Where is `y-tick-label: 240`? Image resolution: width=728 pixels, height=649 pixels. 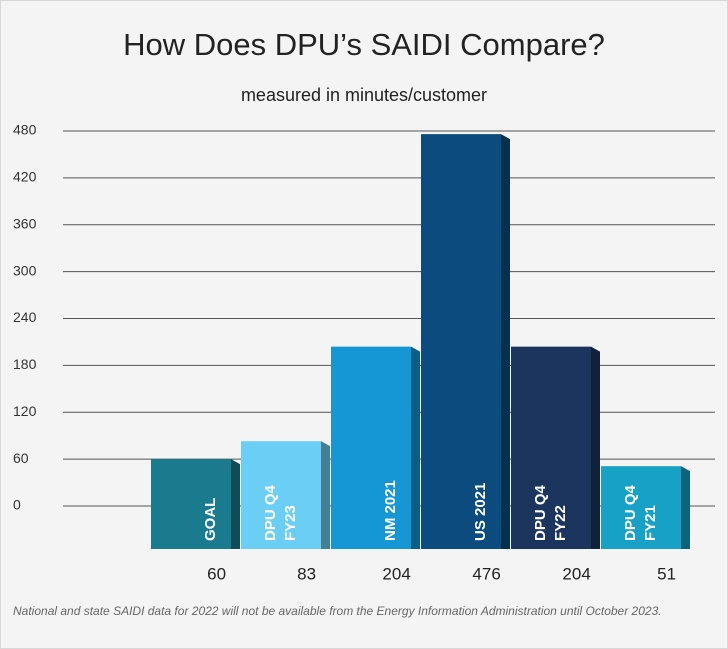
y-tick-label: 240 is located at coordinates (25, 317).